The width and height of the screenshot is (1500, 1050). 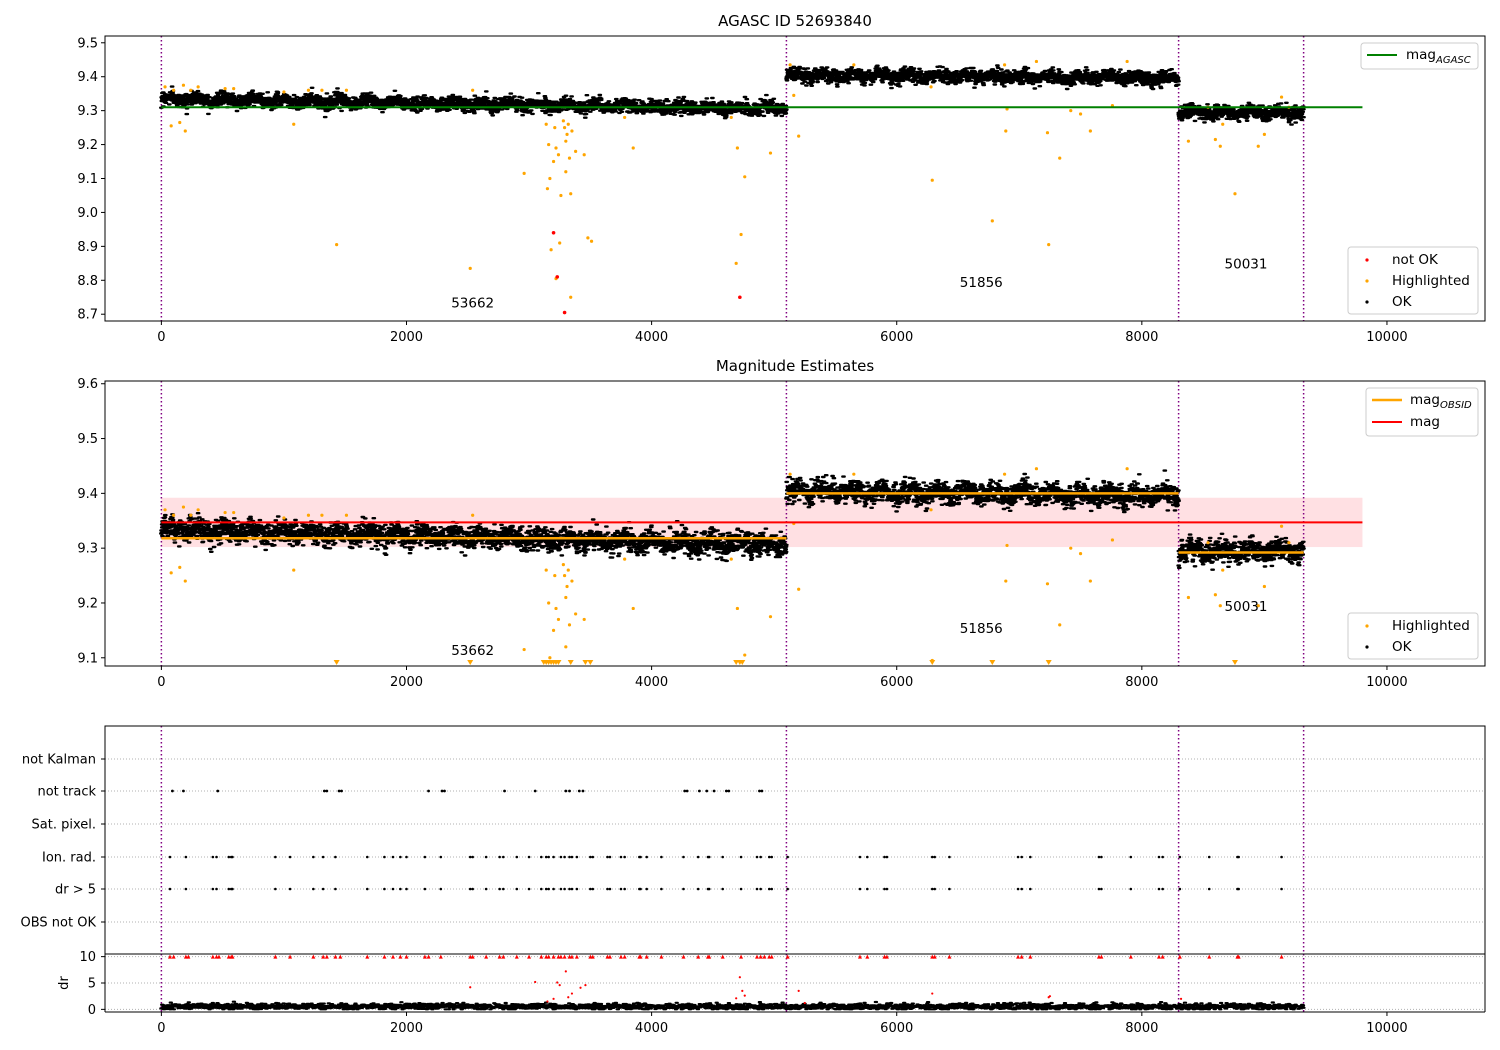 What do you see at coordinates (161, 682) in the screenshot?
I see `x-tick-label: 0` at bounding box center [161, 682].